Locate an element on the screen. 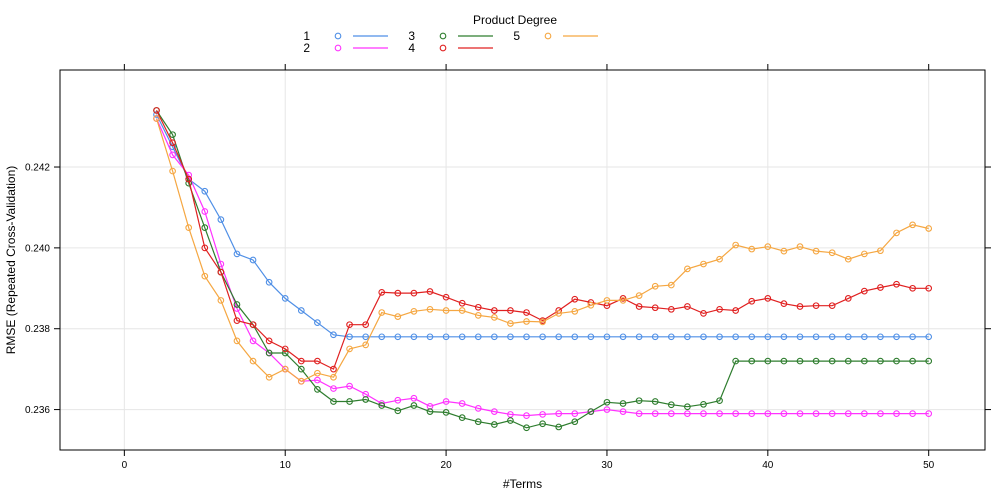 Image resolution: width=1000 pixels, height=500 pixels. x-tick-label: 30 is located at coordinates (607, 465).